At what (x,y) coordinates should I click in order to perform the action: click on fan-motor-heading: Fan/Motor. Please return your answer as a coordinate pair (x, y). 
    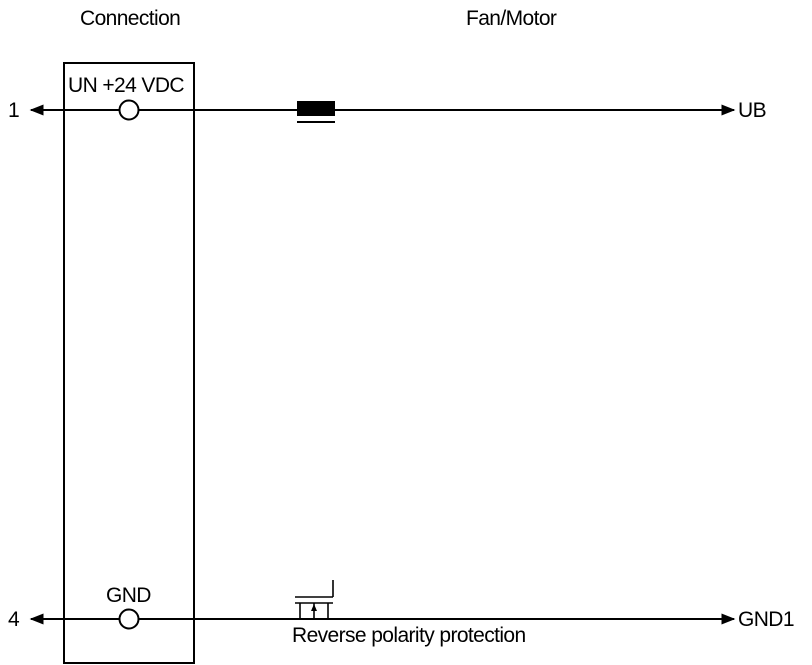
    Looking at the image, I should click on (511, 18).